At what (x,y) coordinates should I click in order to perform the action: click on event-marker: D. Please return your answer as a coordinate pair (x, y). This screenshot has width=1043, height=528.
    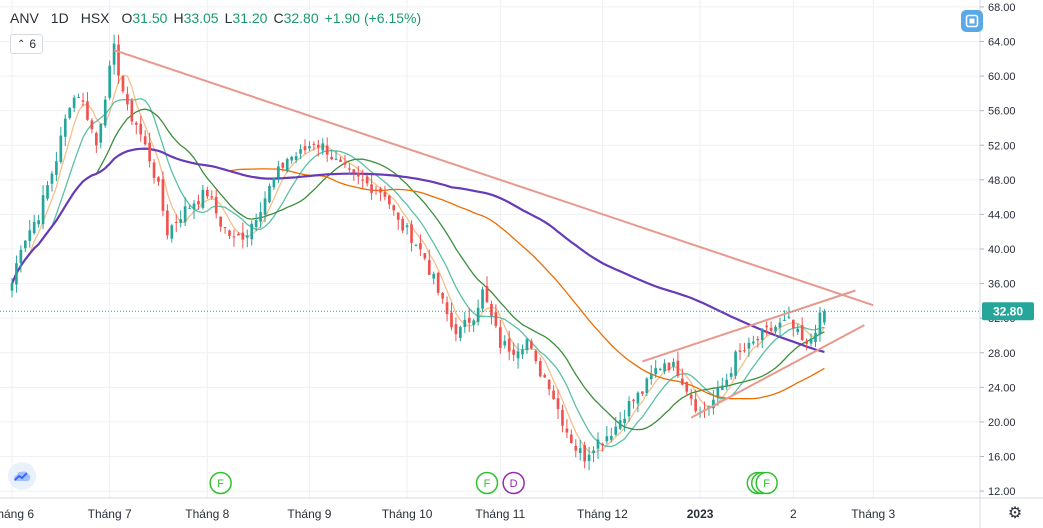
    Looking at the image, I should click on (513, 483).